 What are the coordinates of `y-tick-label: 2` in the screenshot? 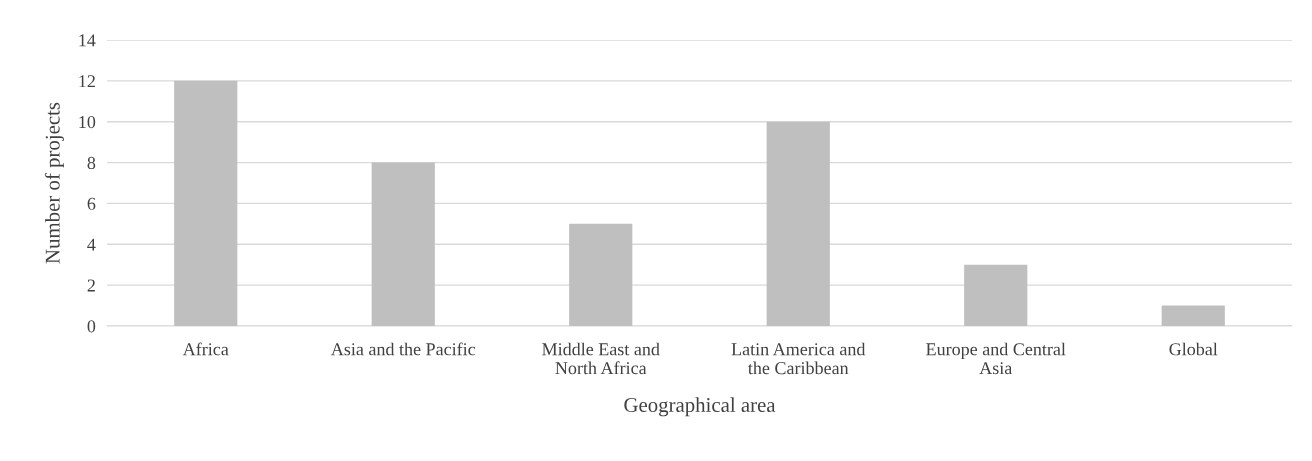 It's located at (91, 285).